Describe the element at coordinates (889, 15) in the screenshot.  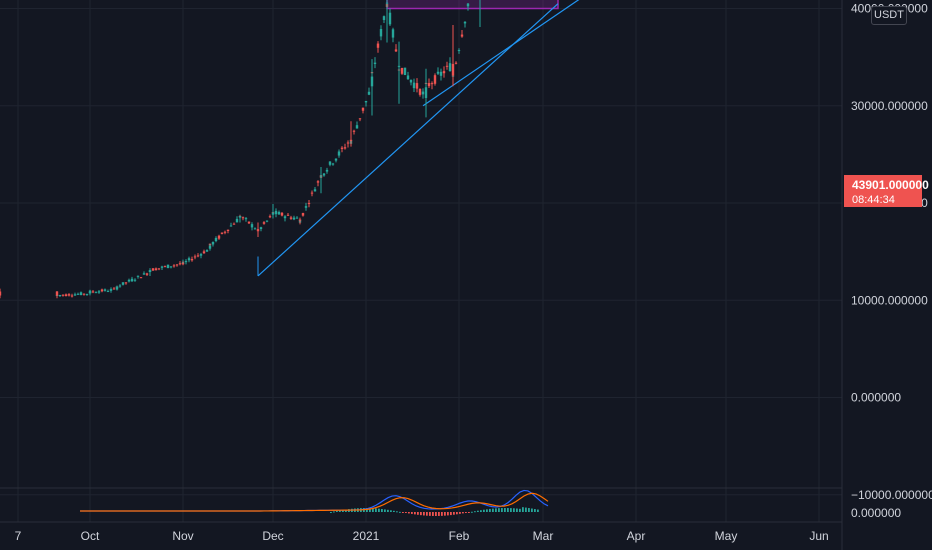
I see `currency-badge: USDT` at that location.